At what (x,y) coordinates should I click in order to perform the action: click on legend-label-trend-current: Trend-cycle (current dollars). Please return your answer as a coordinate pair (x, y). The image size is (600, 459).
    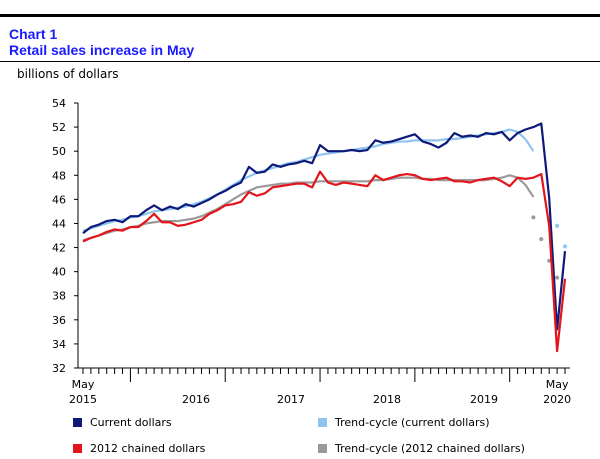
    Looking at the image, I should click on (412, 422).